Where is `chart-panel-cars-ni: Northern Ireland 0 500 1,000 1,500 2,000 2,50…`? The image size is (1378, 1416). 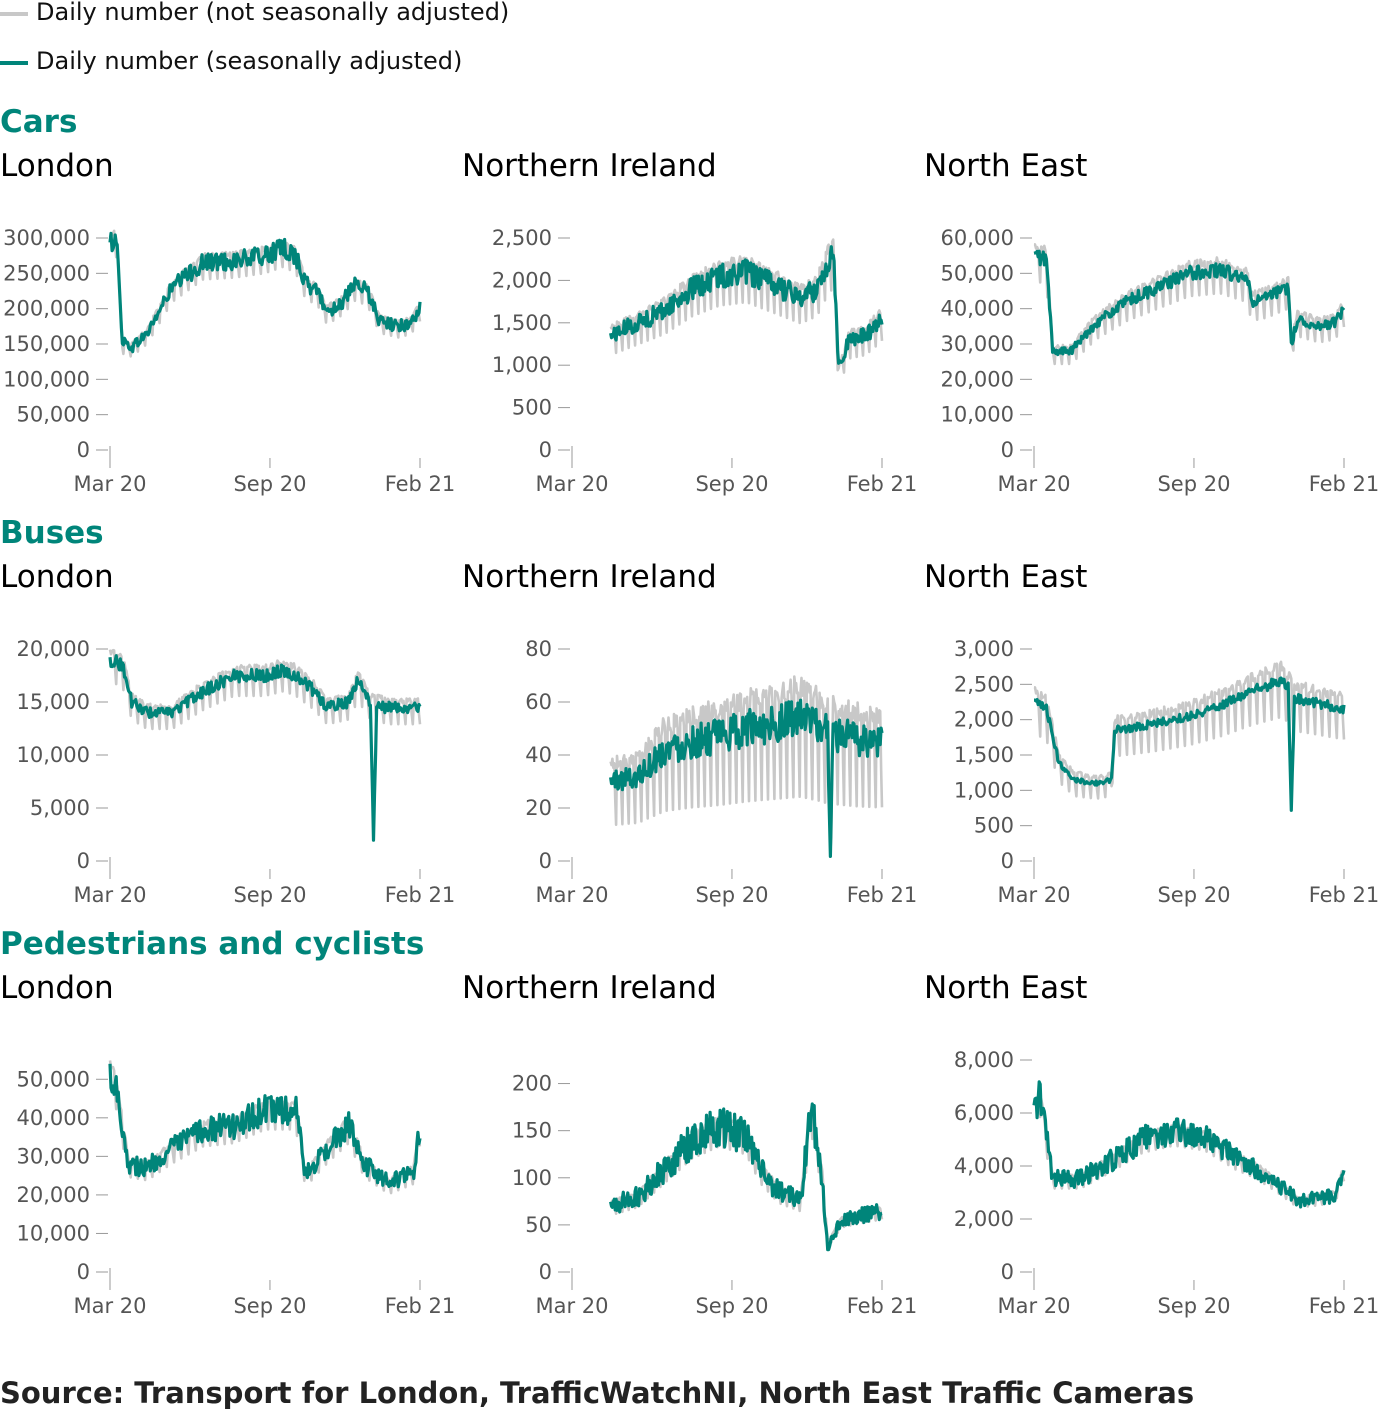
chart-panel-cars-ni: Northern Ireland 0 500 1,000 1,500 2,000 2,50… is located at coordinates (693, 323).